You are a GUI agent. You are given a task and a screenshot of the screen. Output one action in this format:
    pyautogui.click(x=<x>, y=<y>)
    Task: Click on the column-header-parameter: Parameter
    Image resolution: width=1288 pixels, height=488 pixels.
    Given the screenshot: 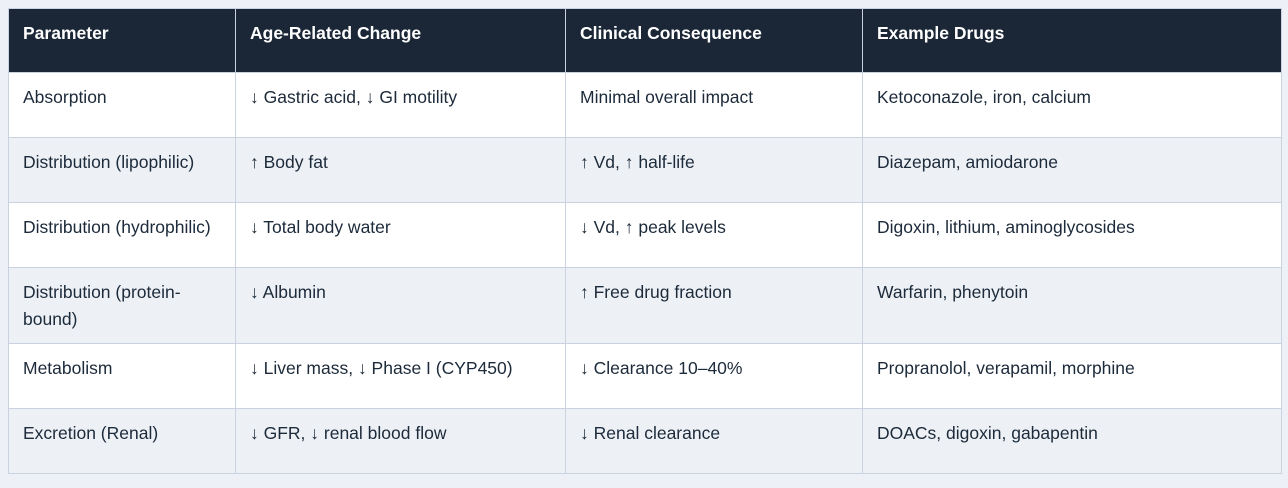 What is the action you would take?
    pyautogui.click(x=122, y=40)
    